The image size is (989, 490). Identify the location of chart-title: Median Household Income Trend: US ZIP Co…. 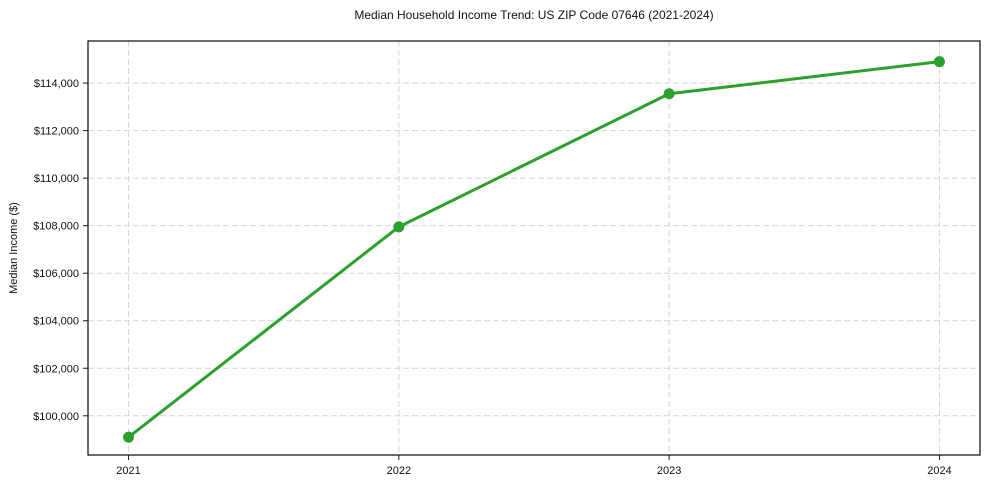
(534, 15).